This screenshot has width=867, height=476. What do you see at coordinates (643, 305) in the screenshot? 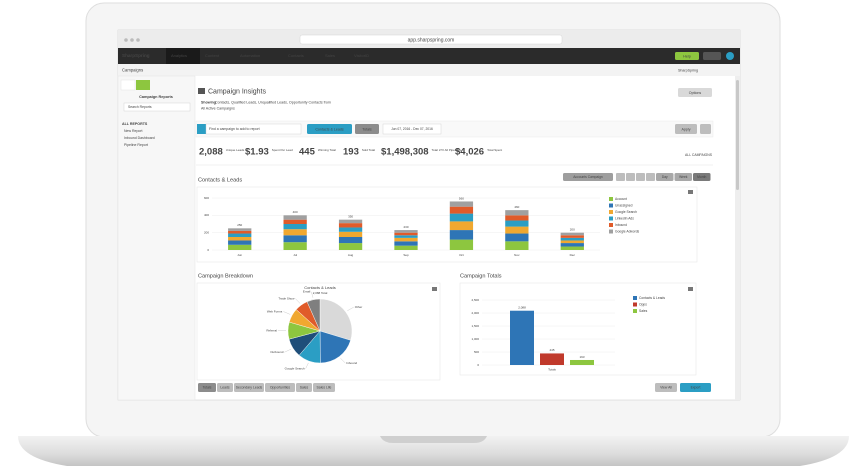
I see `legend-label: Opps` at bounding box center [643, 305].